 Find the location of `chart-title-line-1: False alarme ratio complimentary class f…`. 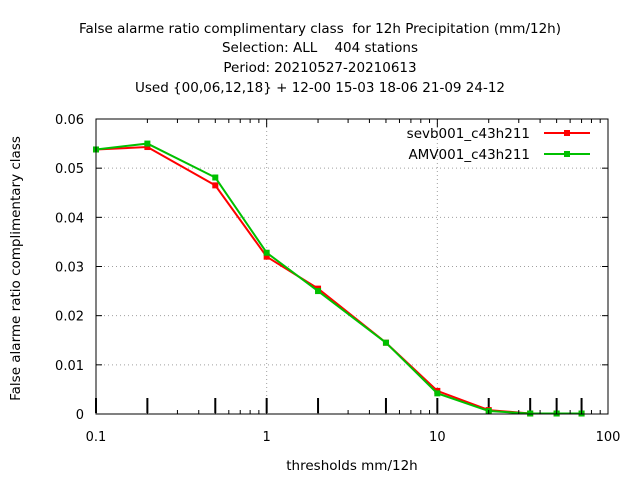

chart-title-line-1: False alarme ratio complimentary class f… is located at coordinates (320, 29).